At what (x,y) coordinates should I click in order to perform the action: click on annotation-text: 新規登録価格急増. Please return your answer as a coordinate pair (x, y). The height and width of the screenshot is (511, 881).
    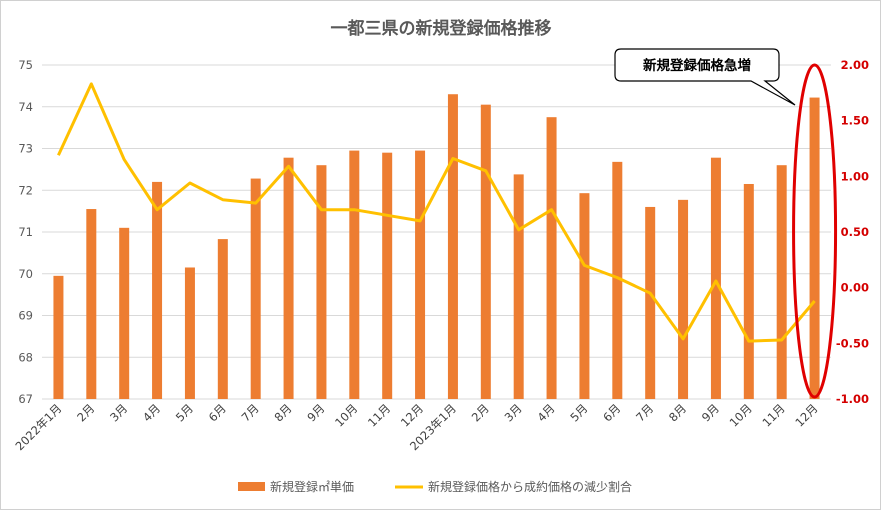
    Looking at the image, I should click on (697, 65).